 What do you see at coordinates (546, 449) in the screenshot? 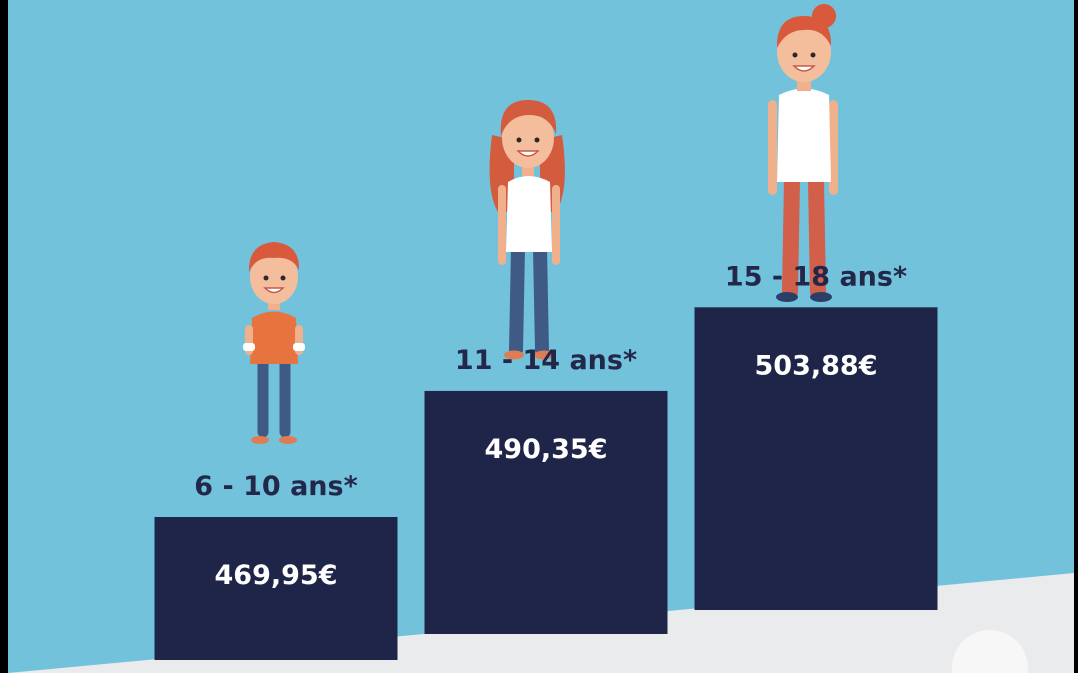
I see `value-label-11-14: 490,35€` at bounding box center [546, 449].